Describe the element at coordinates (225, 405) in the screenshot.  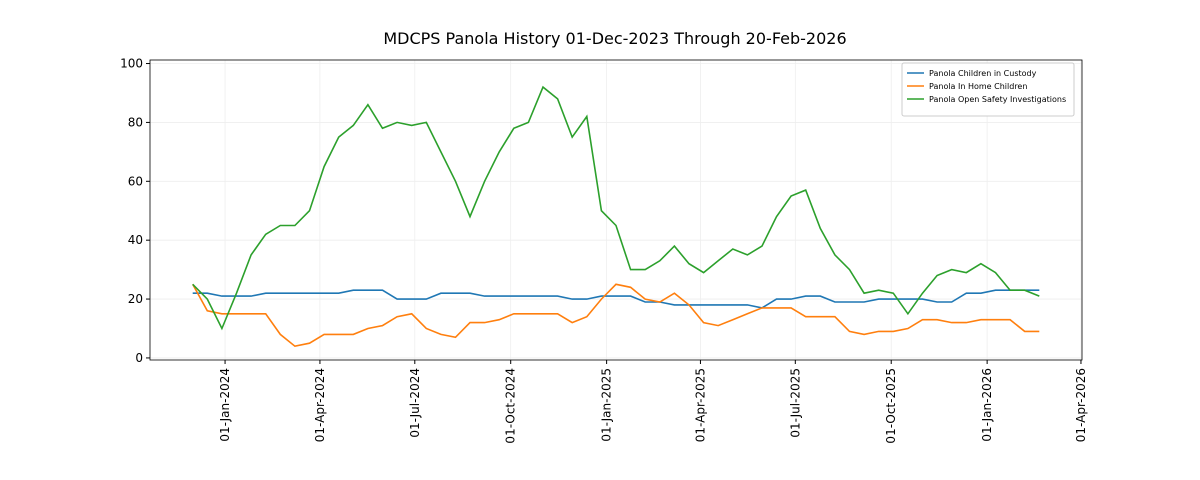
I see `x-tick-label: 01-Jan-2024` at that location.